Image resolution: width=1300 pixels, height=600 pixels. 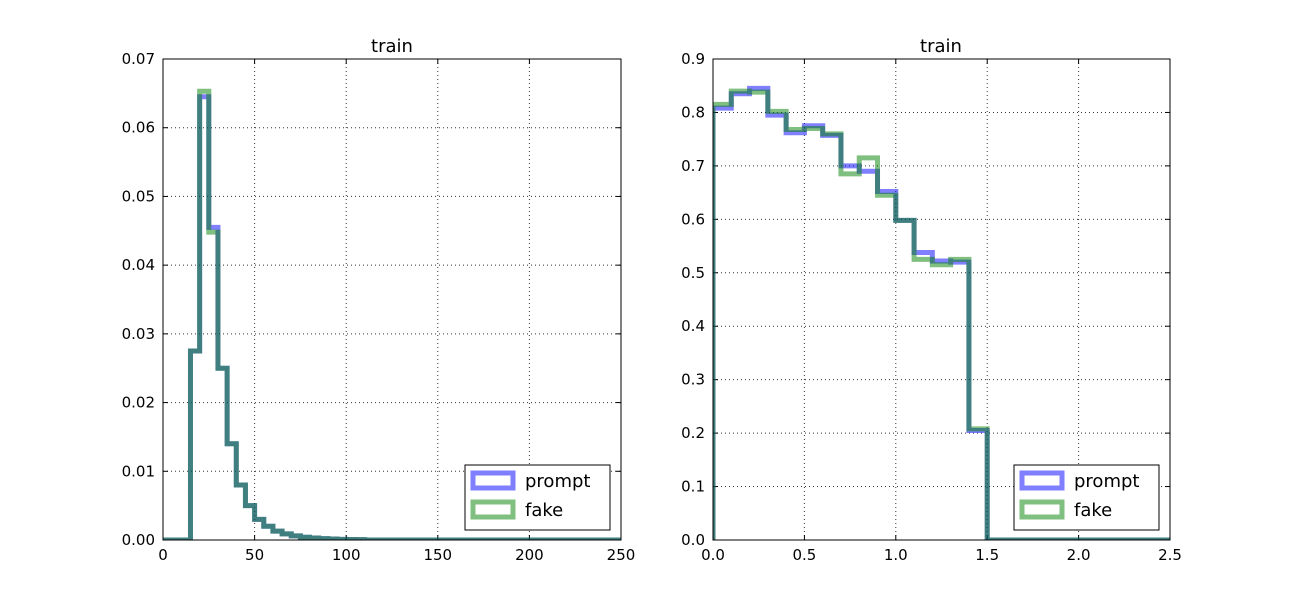 What do you see at coordinates (693, 326) in the screenshot?
I see `y-tick-label: 0.4` at bounding box center [693, 326].